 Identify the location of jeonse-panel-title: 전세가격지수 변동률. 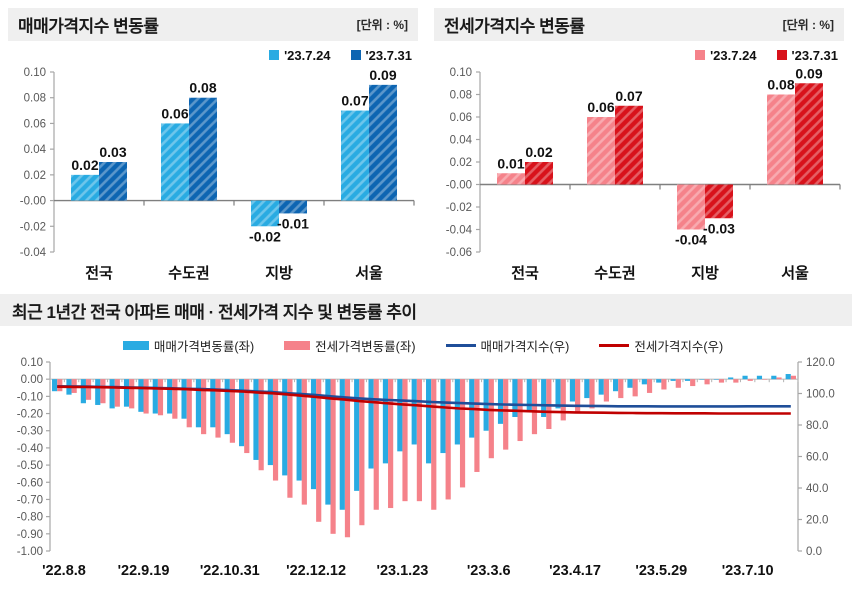
(514, 26).